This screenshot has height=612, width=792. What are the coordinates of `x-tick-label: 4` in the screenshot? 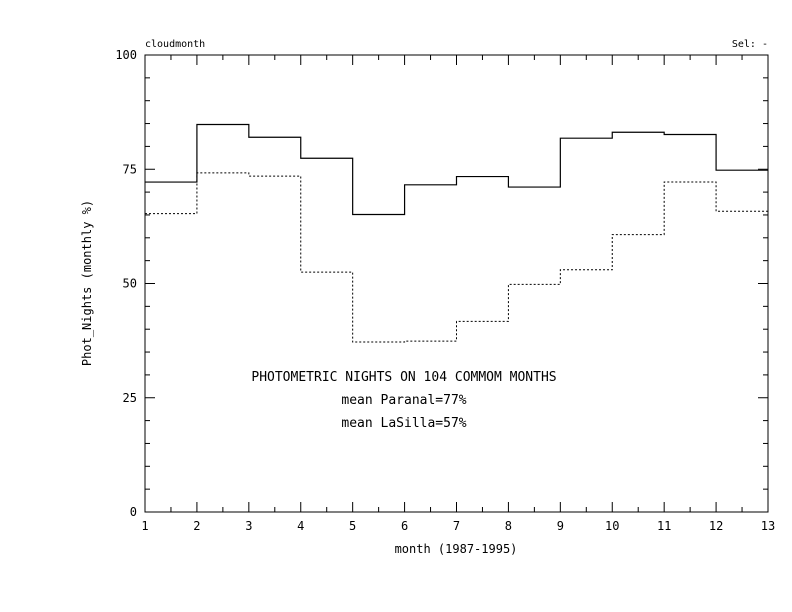 It's located at (300, 526).